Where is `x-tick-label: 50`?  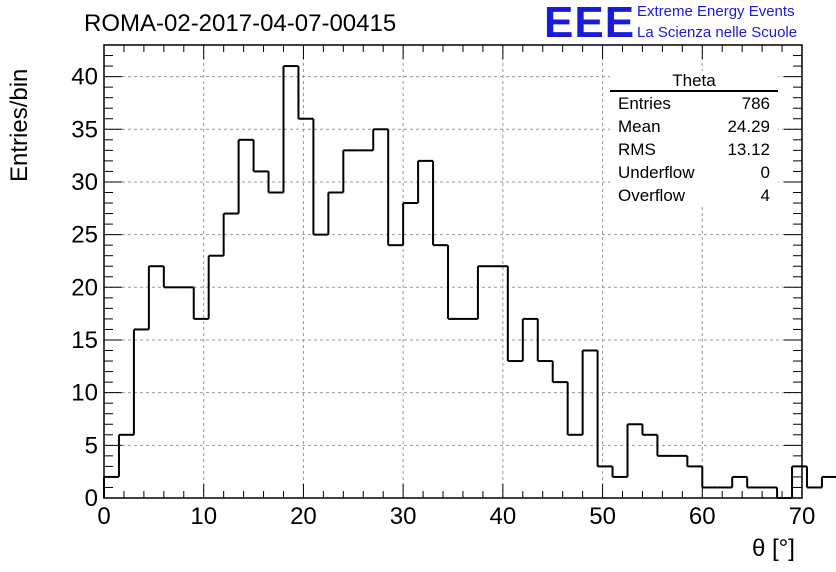
x-tick-label: 50 is located at coordinates (602, 516).